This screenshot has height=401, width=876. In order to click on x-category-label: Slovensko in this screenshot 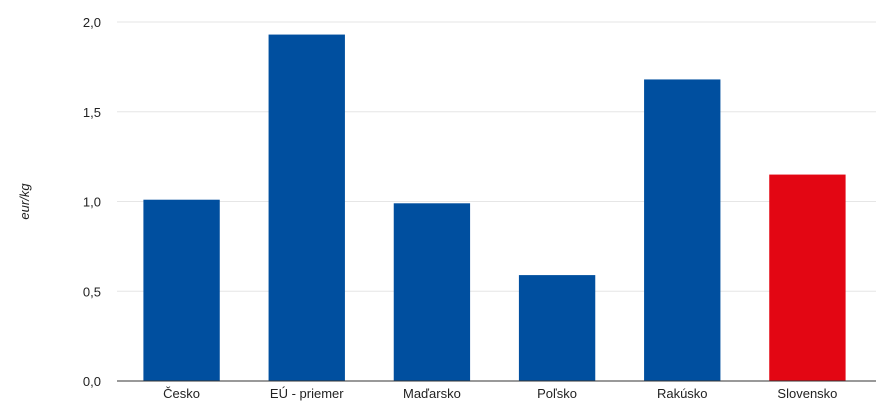, I will do `click(807, 393)`.